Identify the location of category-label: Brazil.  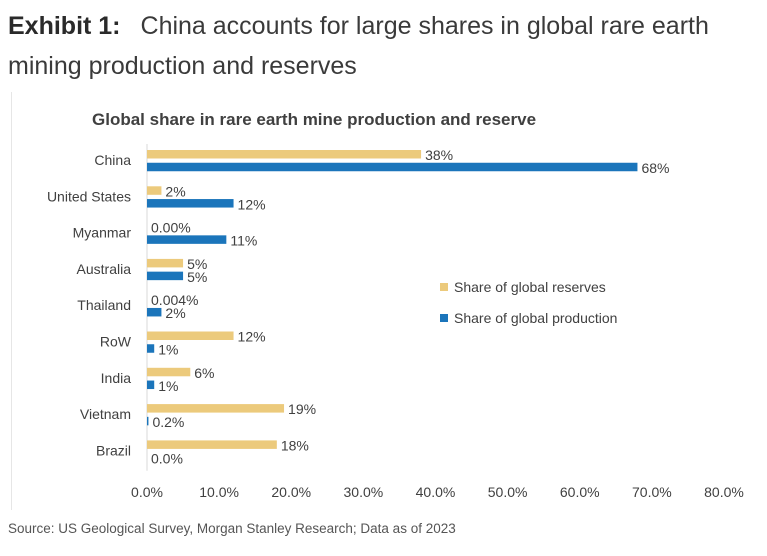
(113, 450).